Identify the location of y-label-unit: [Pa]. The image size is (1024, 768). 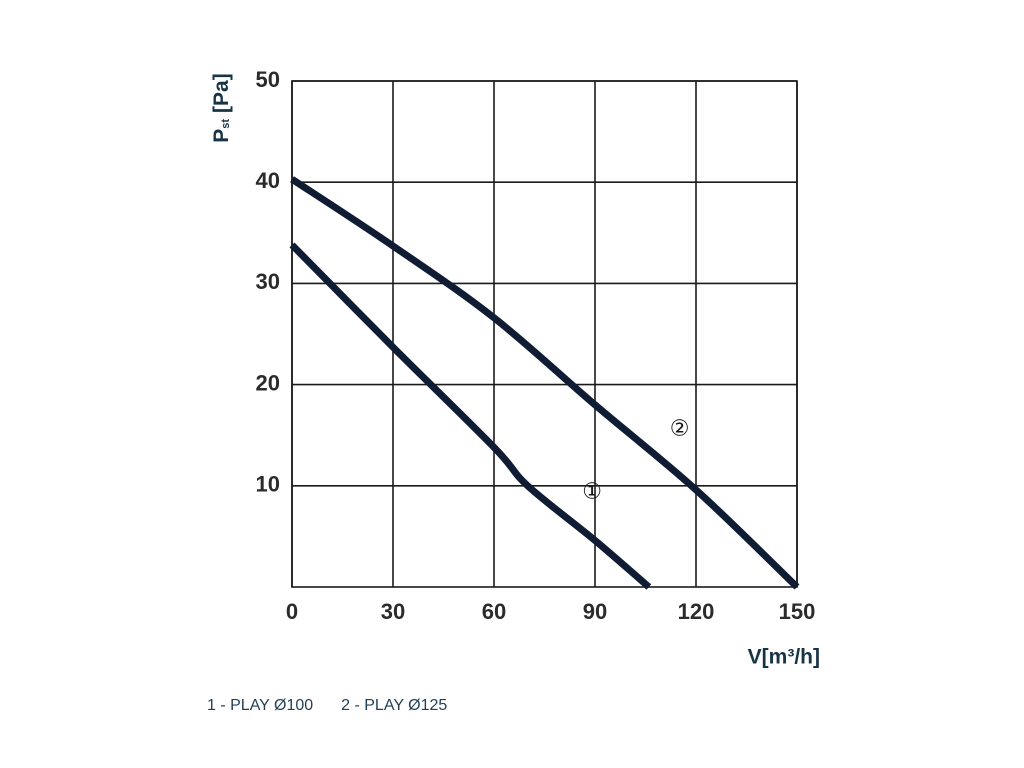
(221, 93).